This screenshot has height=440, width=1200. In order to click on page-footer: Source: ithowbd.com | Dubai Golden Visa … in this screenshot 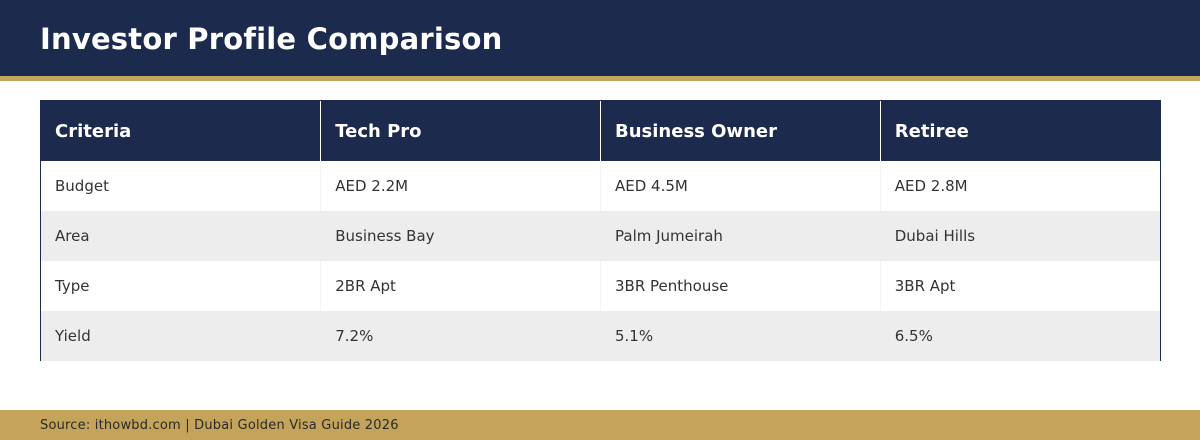, I will do `click(600, 425)`.